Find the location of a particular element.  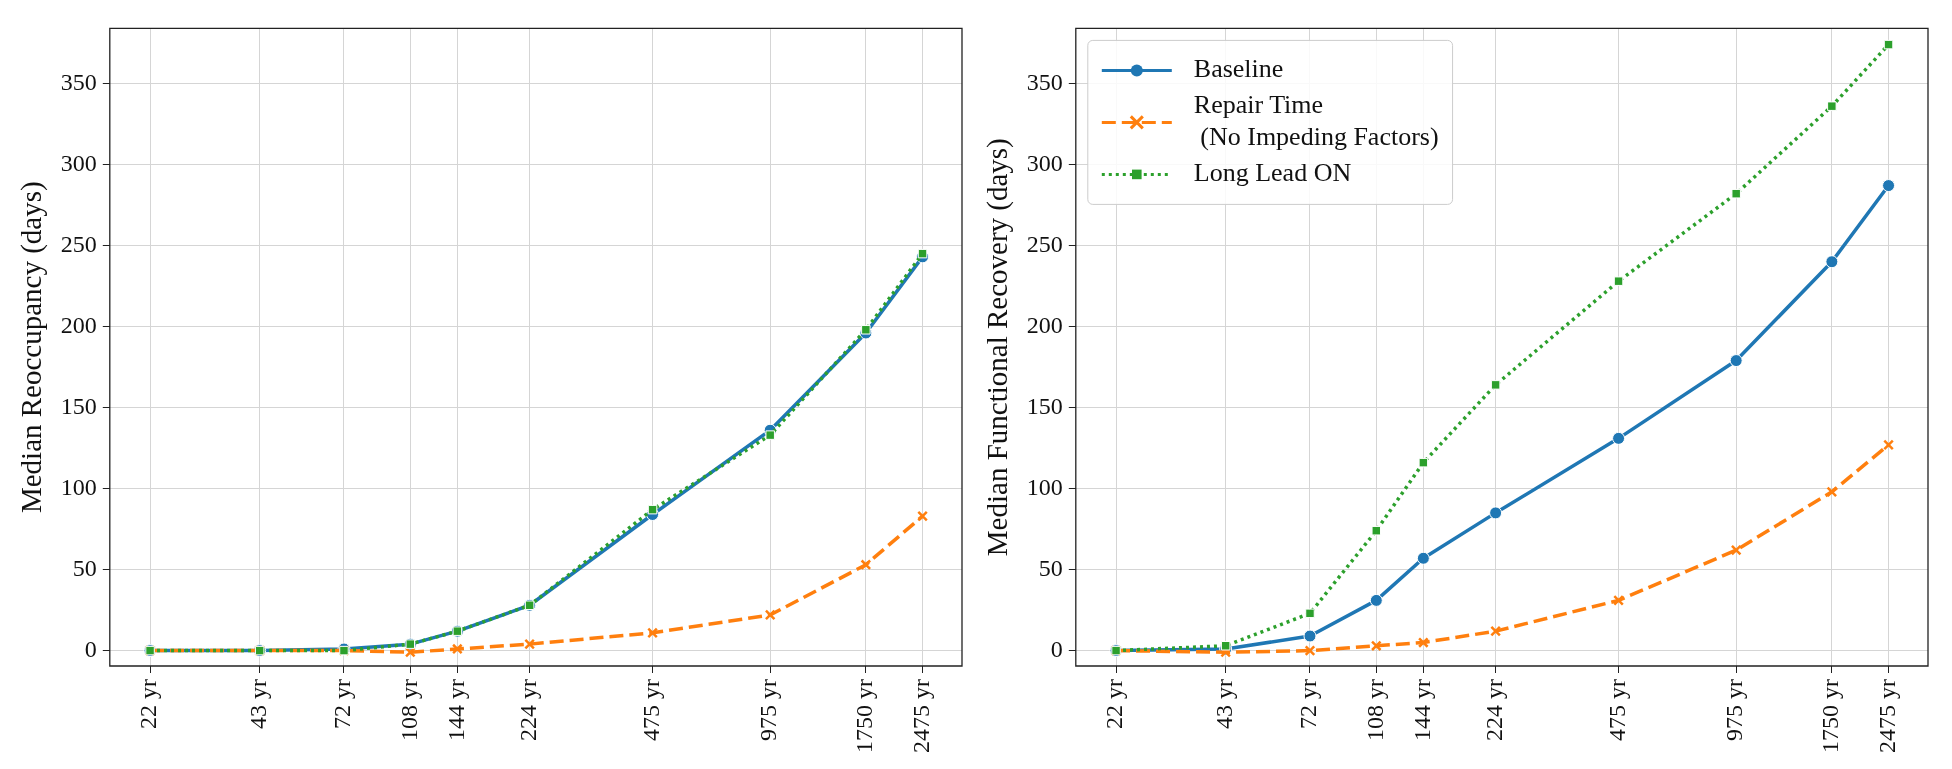

y-axis-title: Median Functional Recovery (days) is located at coordinates (998, 347).